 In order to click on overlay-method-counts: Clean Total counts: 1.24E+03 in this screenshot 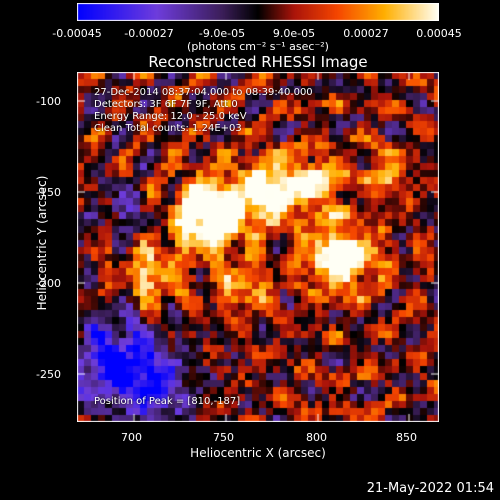, I will do `click(168, 128)`.